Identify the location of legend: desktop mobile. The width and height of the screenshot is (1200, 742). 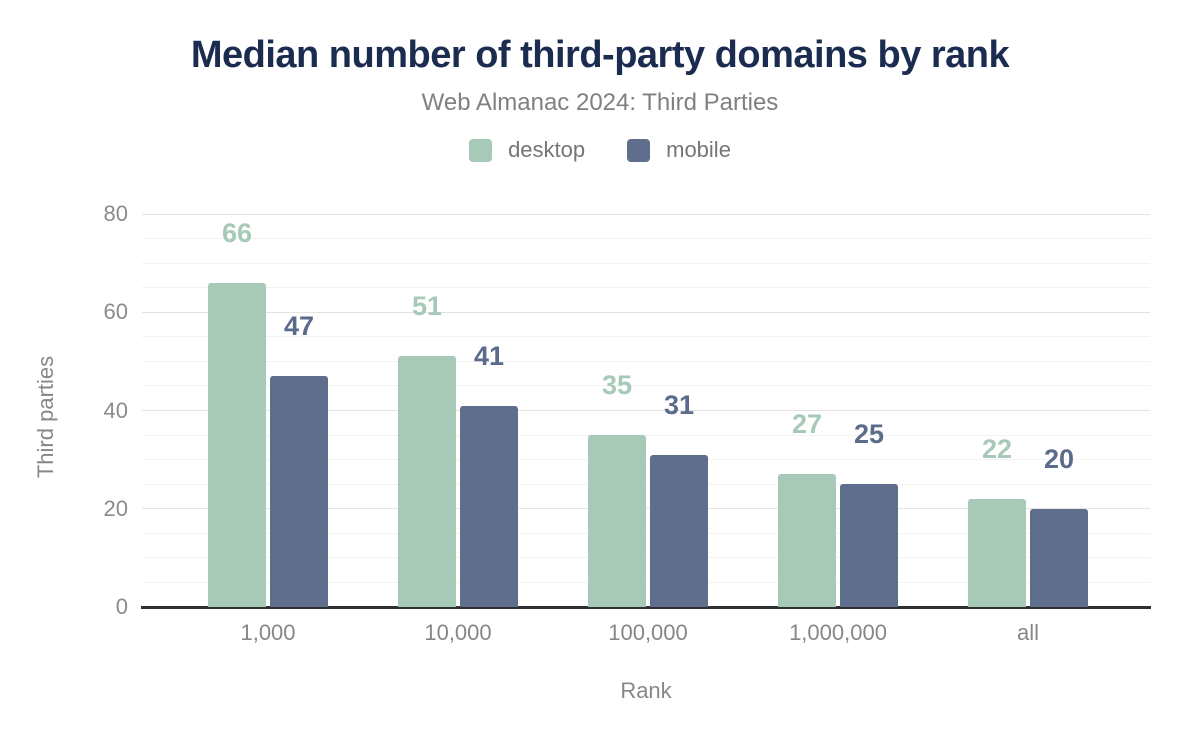
(600, 150).